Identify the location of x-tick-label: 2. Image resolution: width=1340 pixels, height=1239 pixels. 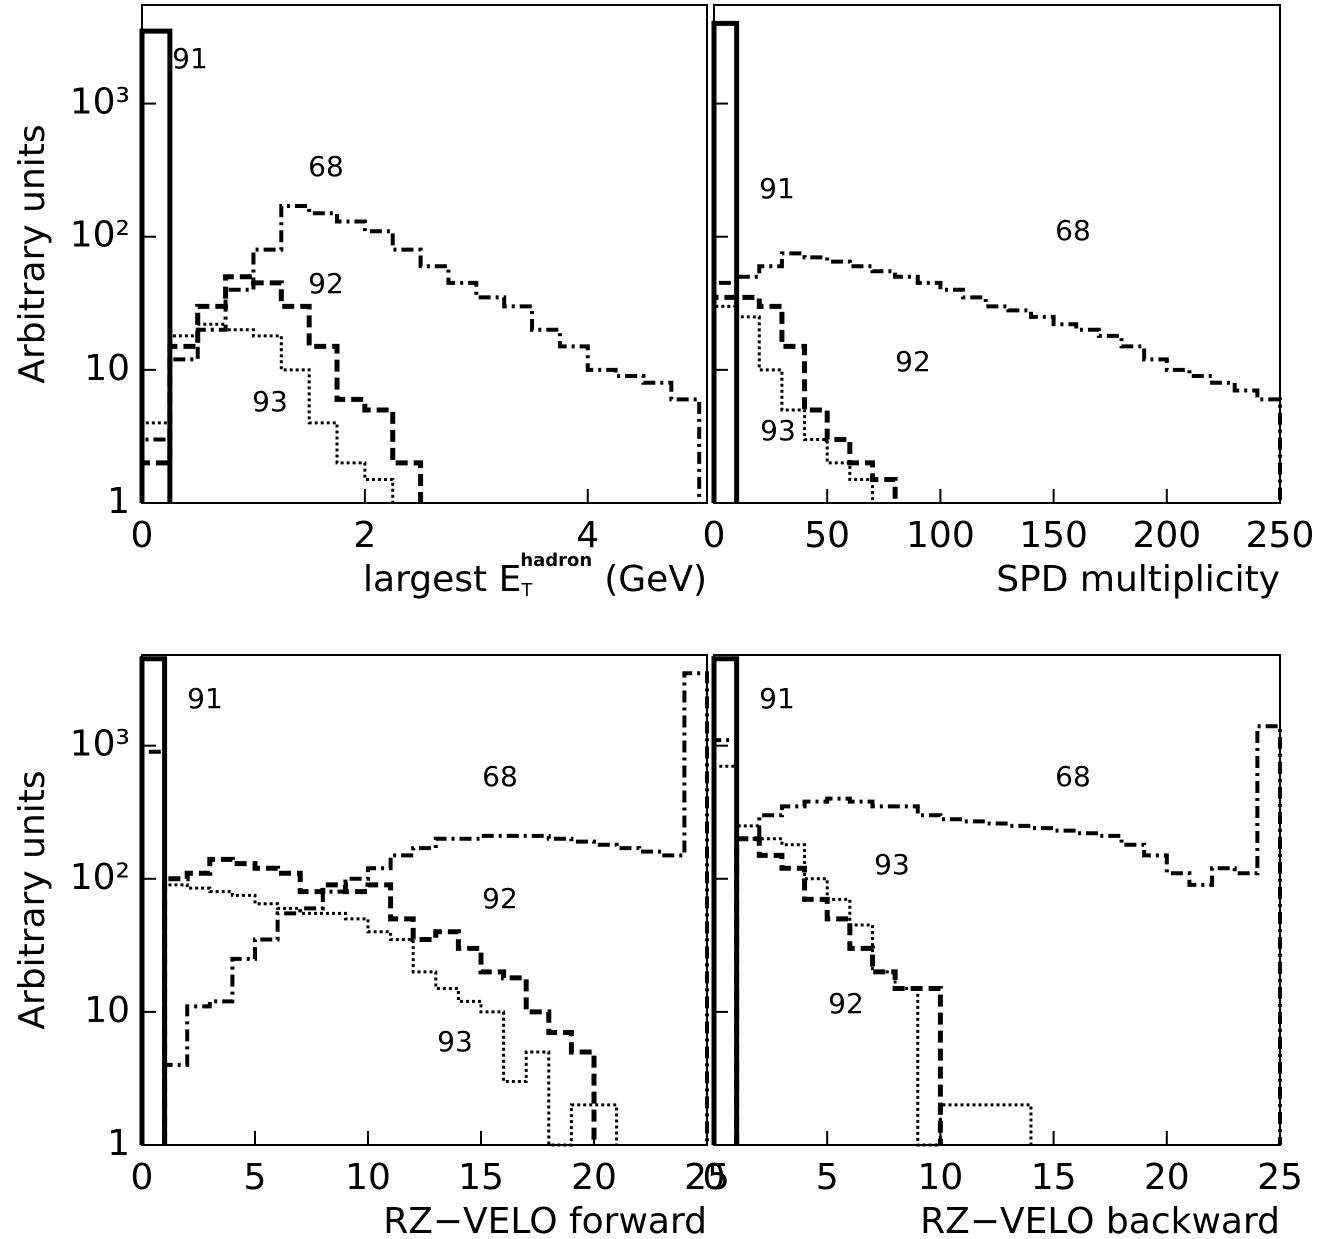
(364, 535).